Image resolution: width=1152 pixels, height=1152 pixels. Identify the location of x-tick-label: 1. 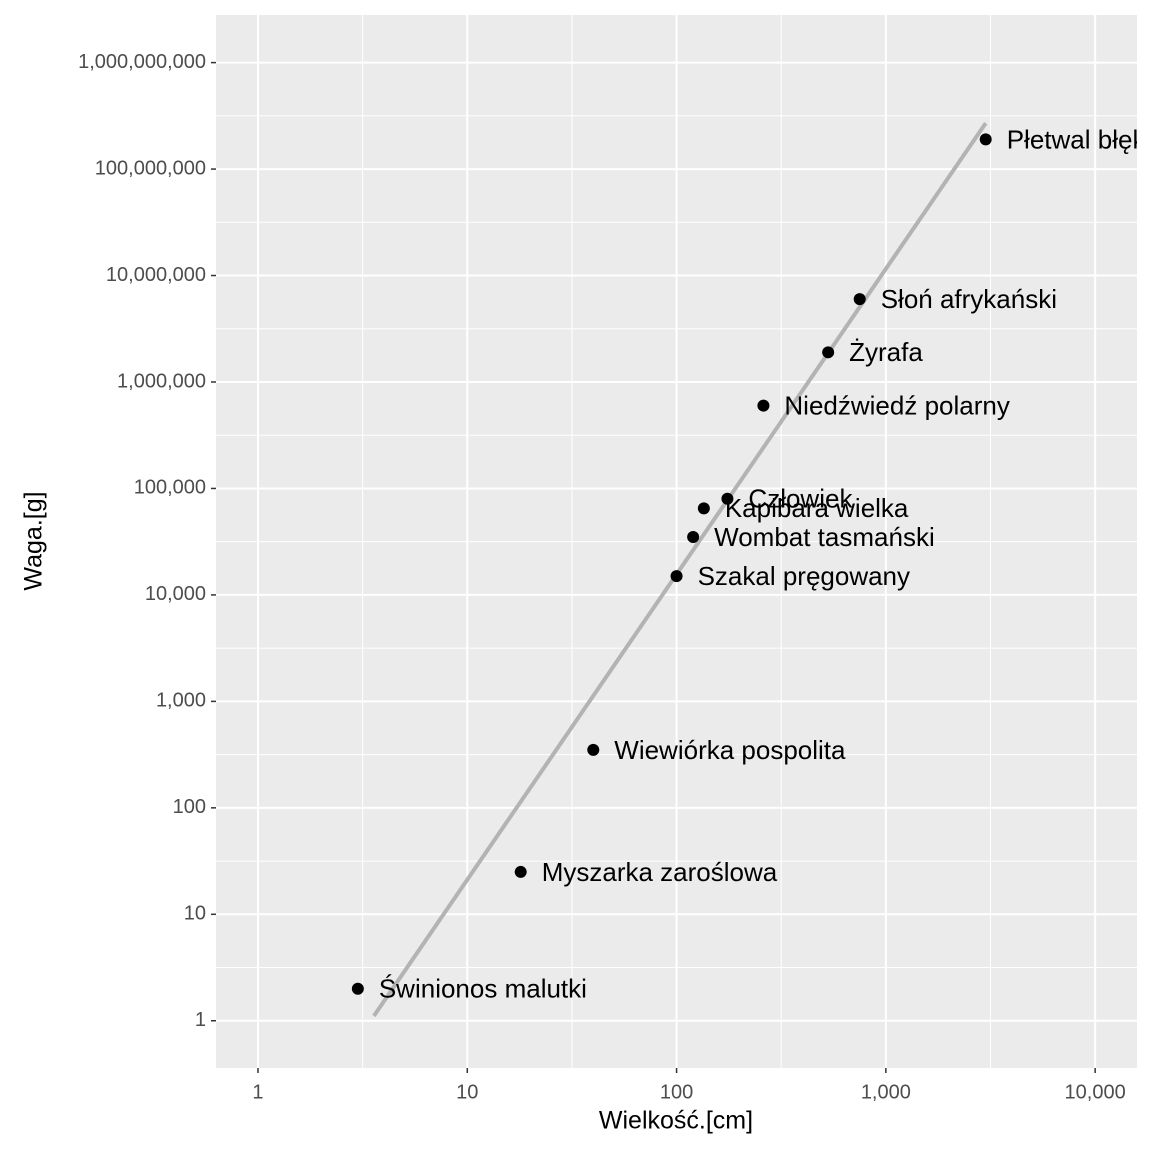
(257, 1092).